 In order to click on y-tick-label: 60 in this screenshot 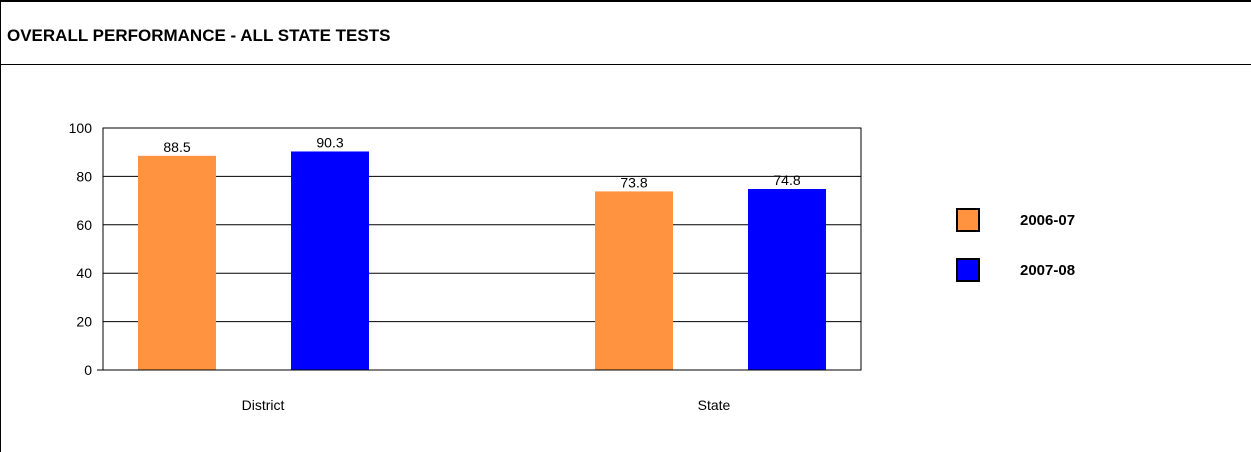, I will do `click(84, 225)`.